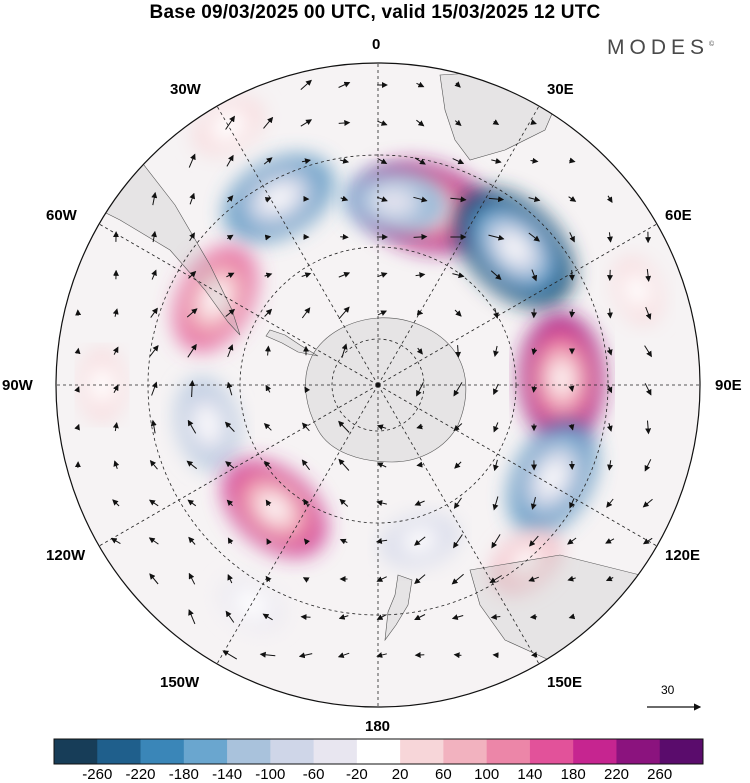  I want to click on colorbar-tick-label: -20, so click(357, 774).